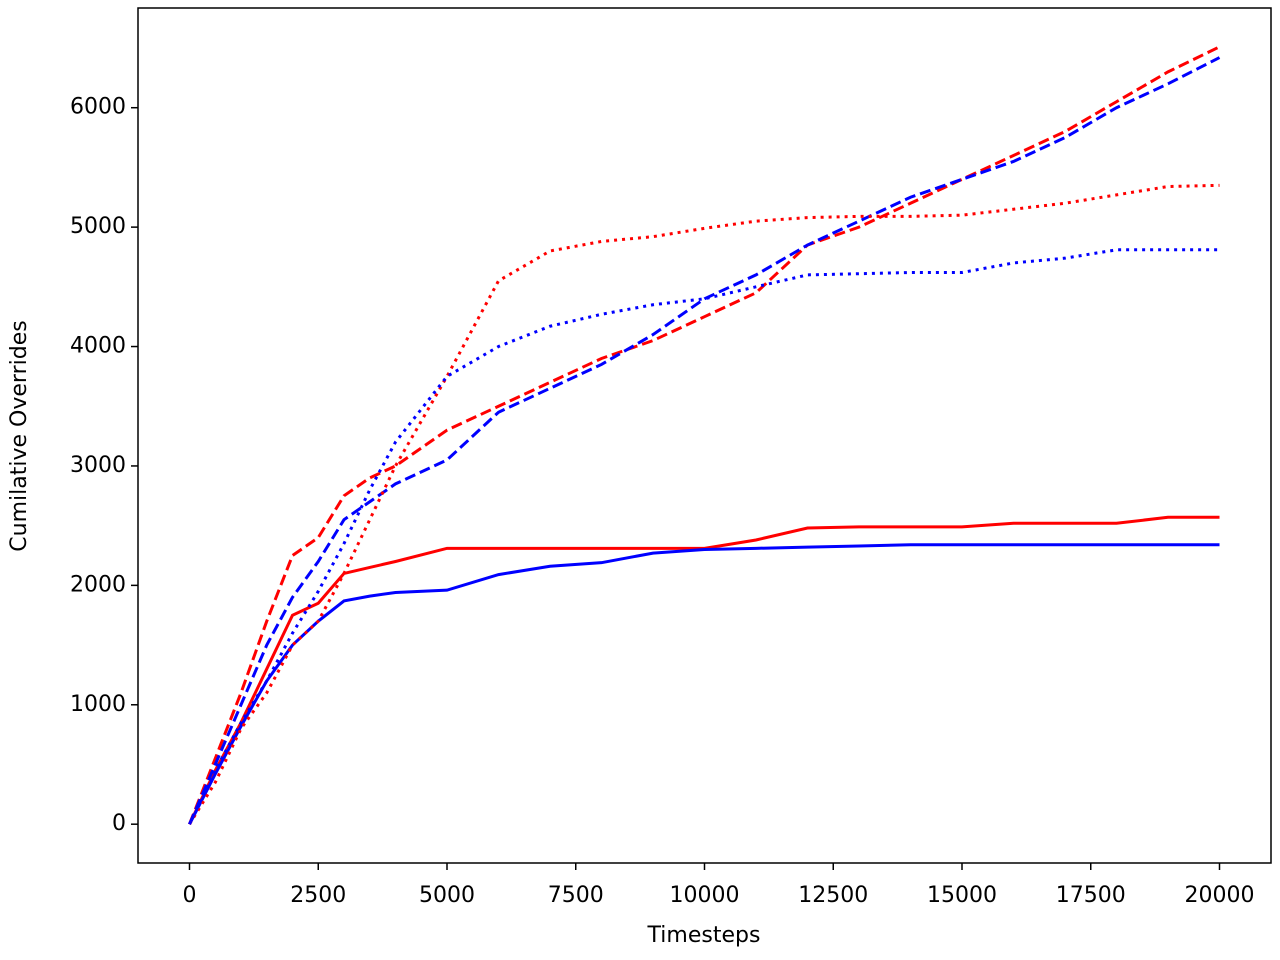  Describe the element at coordinates (318, 895) in the screenshot. I see `x-tick-label: 2500` at that location.